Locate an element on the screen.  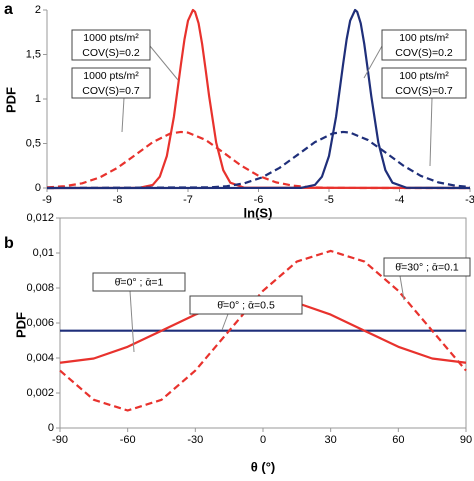
x-axis-label: θ (°) is located at coordinates (263, 466).